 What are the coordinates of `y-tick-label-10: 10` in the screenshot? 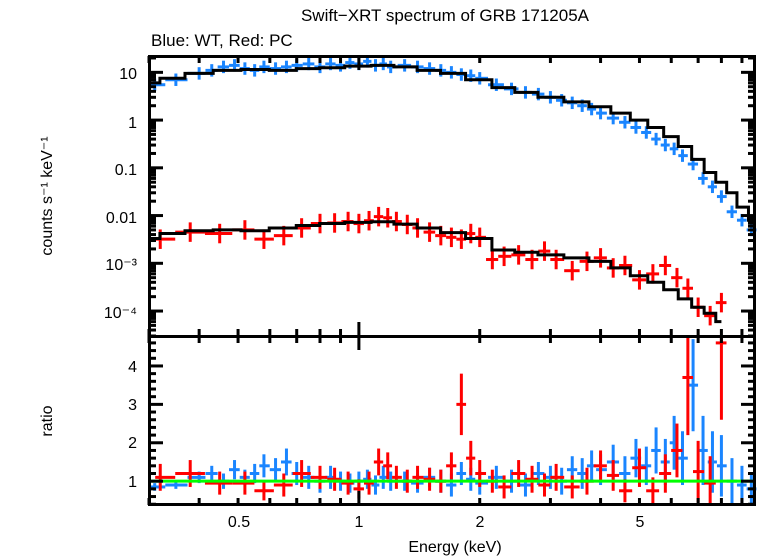 It's located at (128, 74).